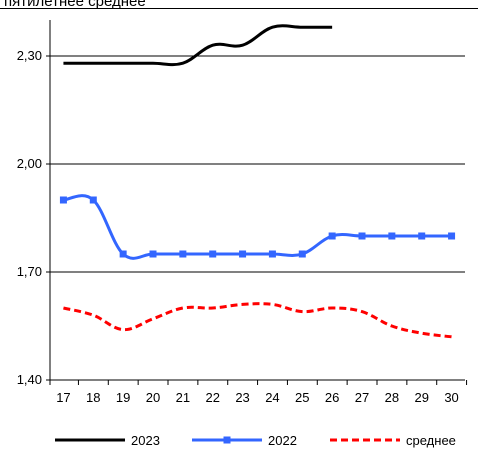 The height and width of the screenshot is (456, 478). What do you see at coordinates (75, 5) in the screenshot?
I see `chart-header: пятилетнее среднее` at bounding box center [75, 5].